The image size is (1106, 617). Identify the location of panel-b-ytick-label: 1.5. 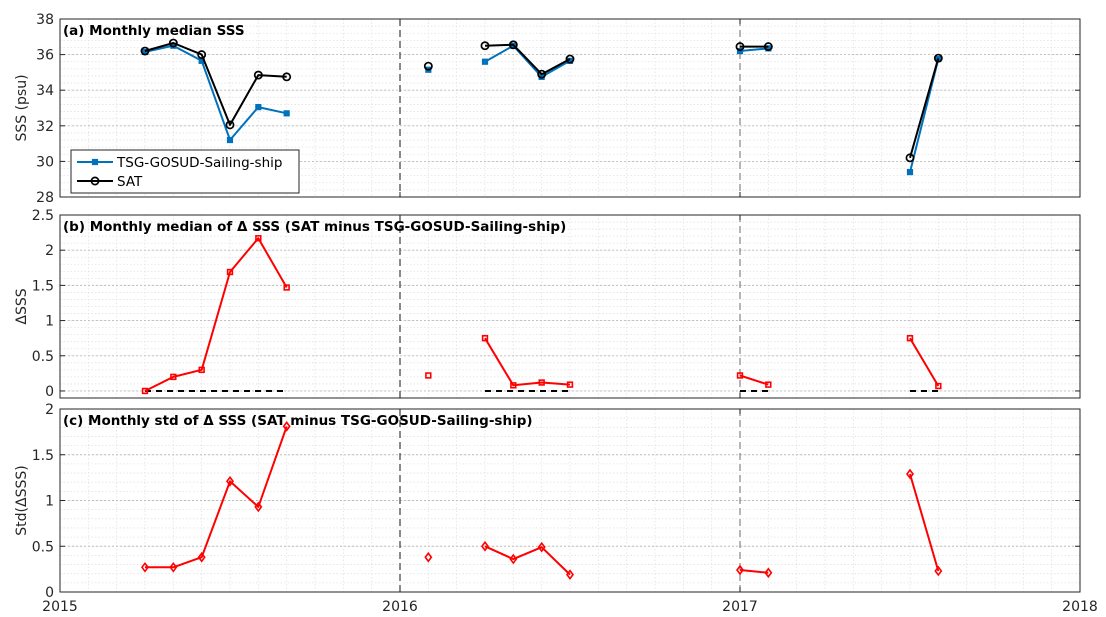
(43, 286).